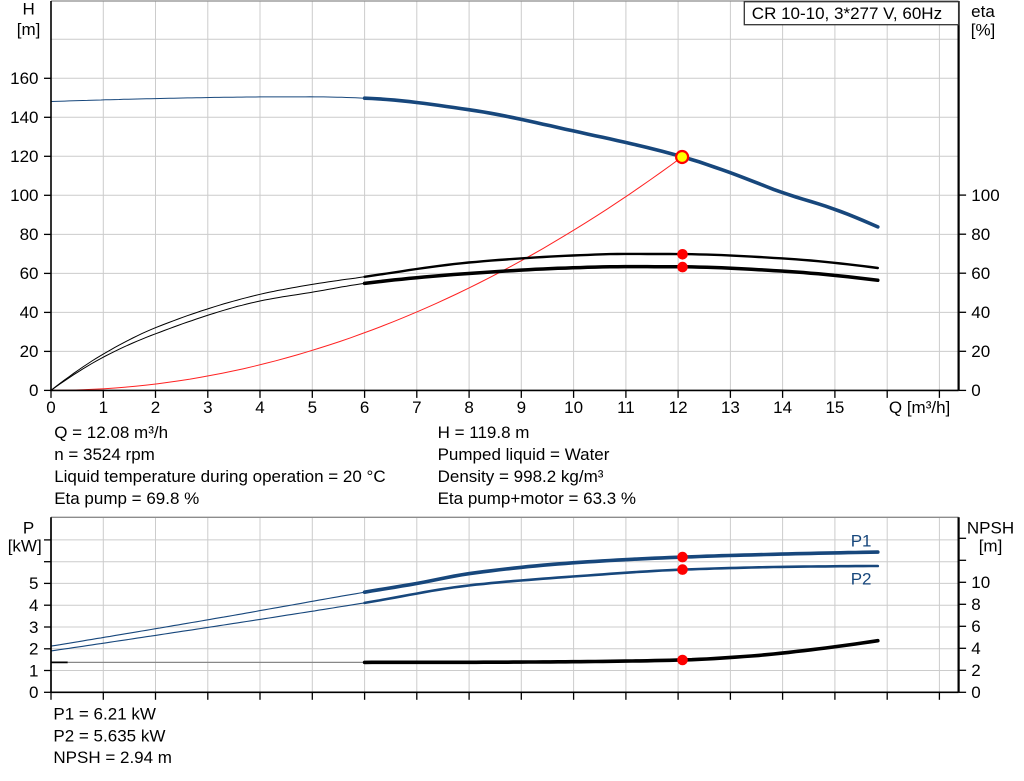 Image resolution: width=1024 pixels, height=781 pixels. Describe the element at coordinates (983, 11) in the screenshot. I see `svg-text: eta` at that location.